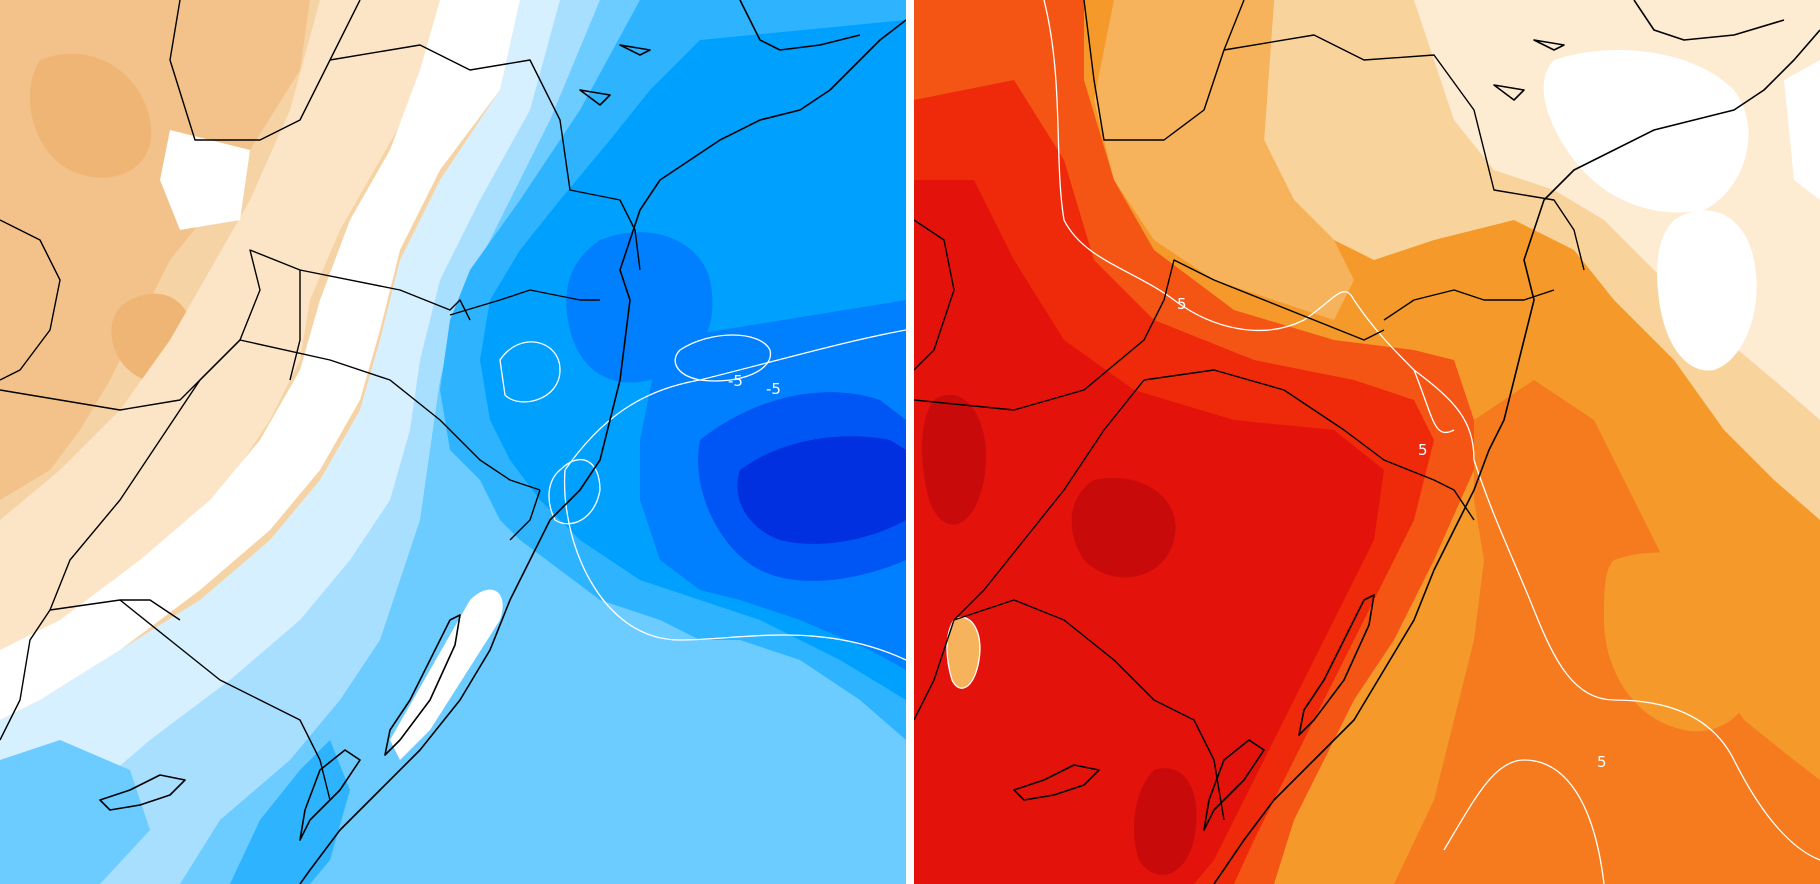  I want to click on cold-contour-minus5-b, so click(734, 565).